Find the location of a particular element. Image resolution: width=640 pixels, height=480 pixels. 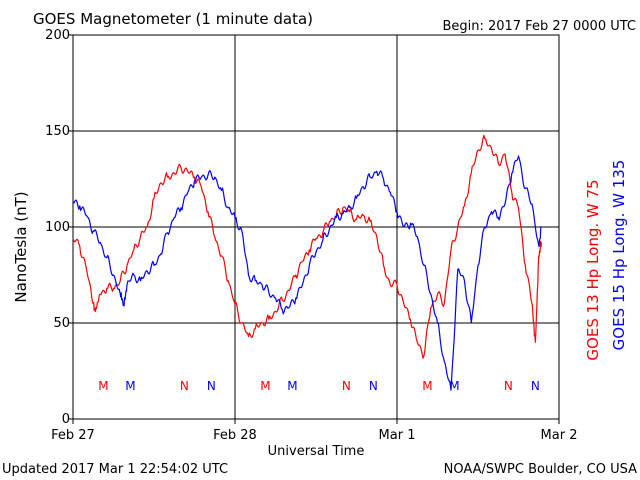

y-tick-label: 200 is located at coordinates (57, 35).